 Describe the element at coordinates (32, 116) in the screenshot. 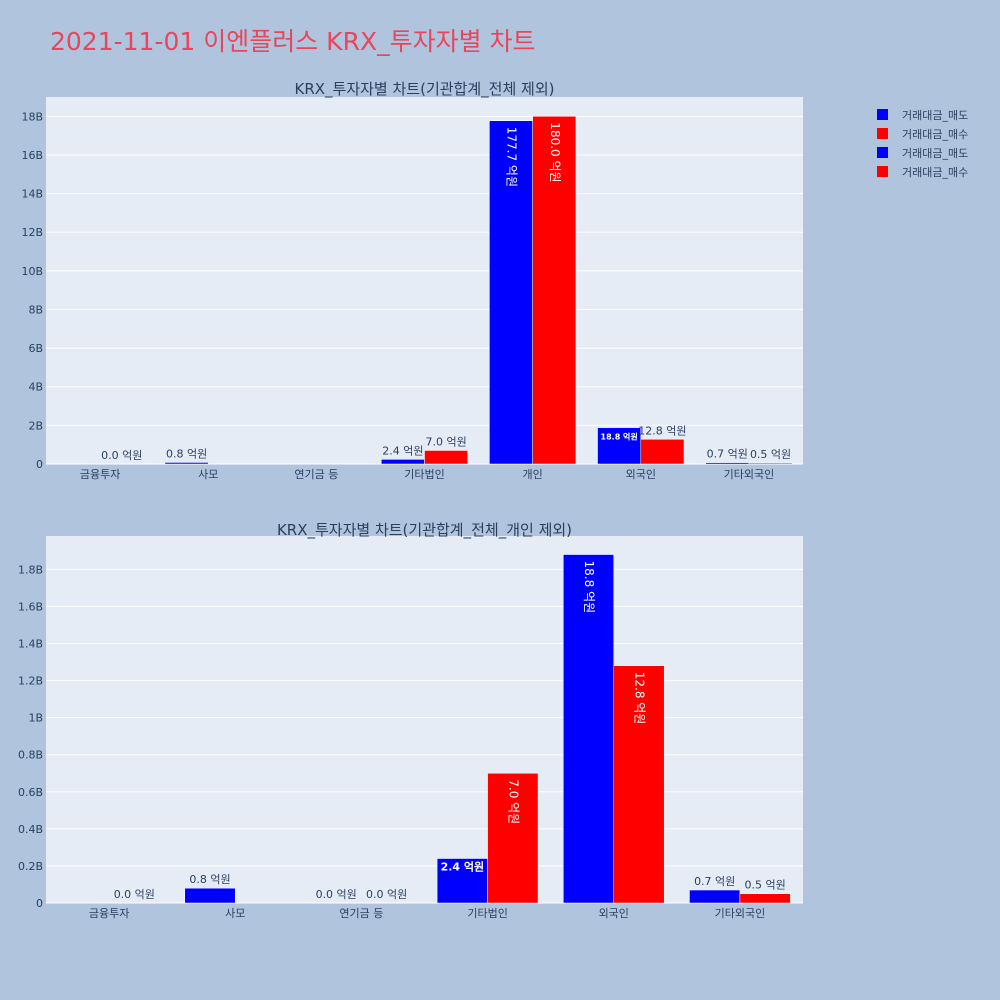

I see `y-tick-label: 18B` at that location.